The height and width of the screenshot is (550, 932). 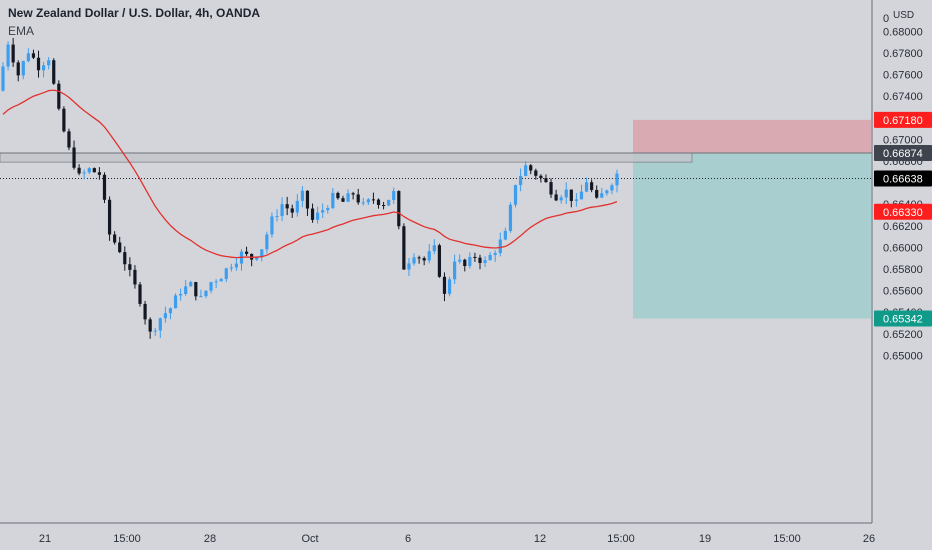 I want to click on time-axis: 21 15:00 28 Oct 6 12 15:00 19 15:00 26, so click(x=457, y=539).